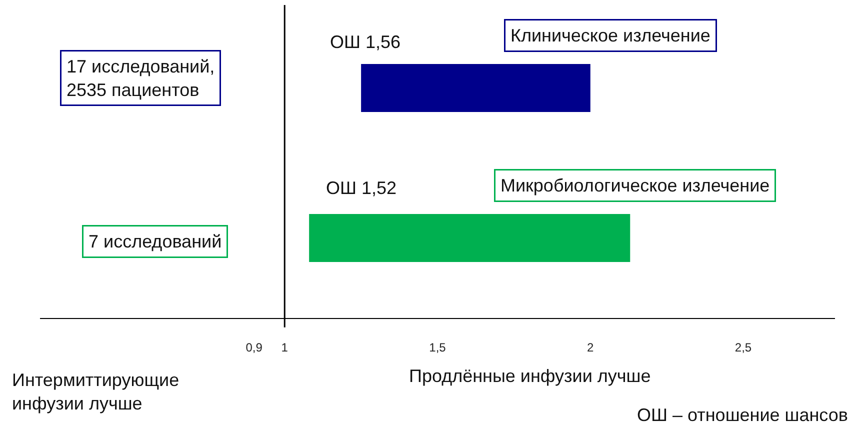  What do you see at coordinates (96, 392) in the screenshot?
I see `text: Интермиттирующие инфузии лучше` at bounding box center [96, 392].